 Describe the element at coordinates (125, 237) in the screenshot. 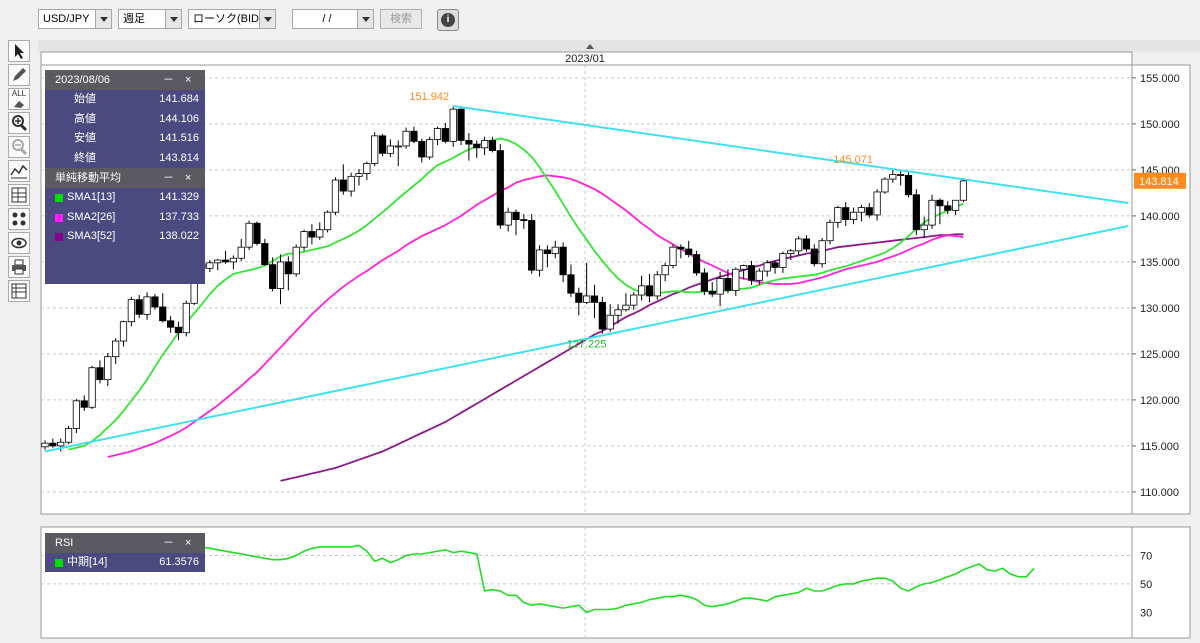

I see `sma-row: SMA3[52] 138.022` at that location.